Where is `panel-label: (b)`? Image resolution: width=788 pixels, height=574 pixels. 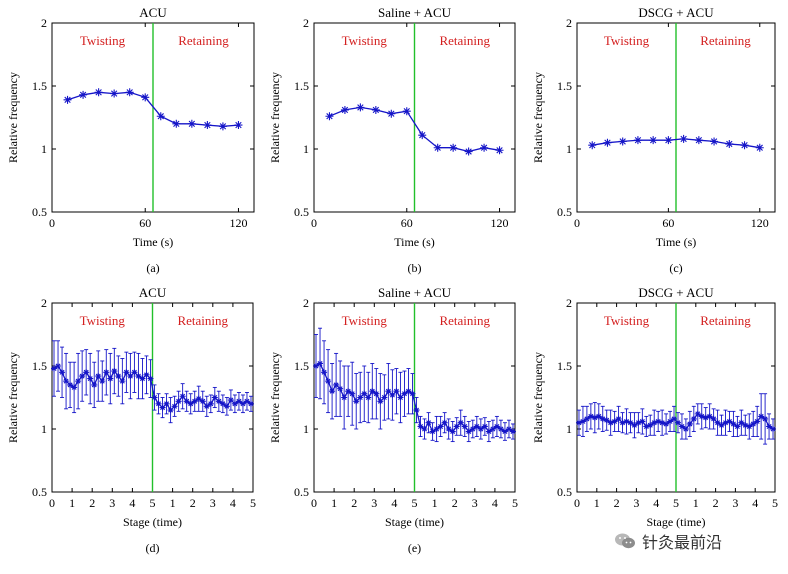 panel-label: (b) is located at coordinates (415, 268).